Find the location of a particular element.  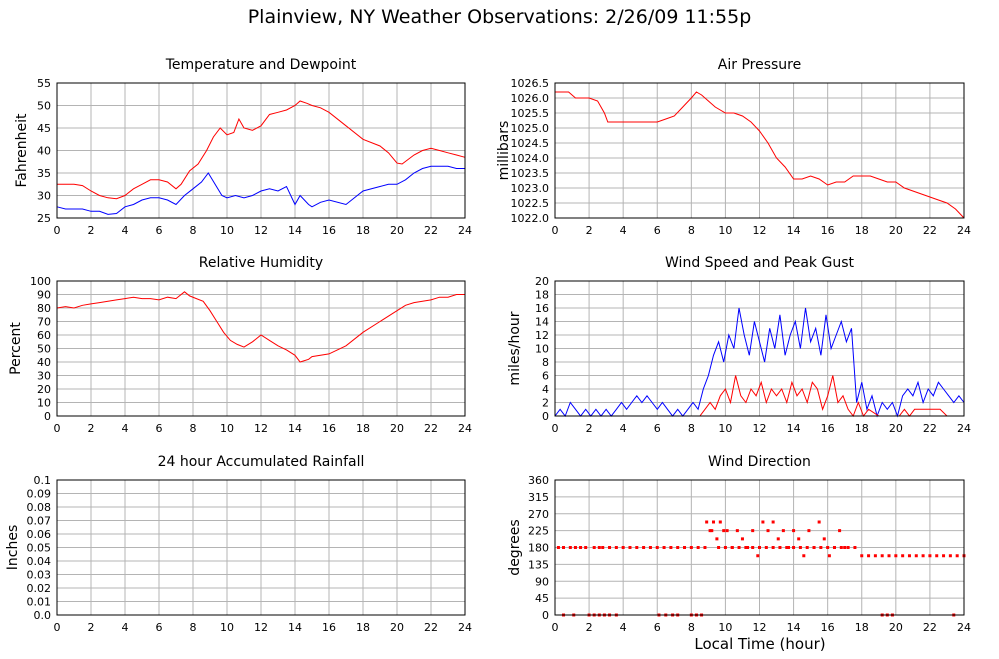

wind-y-tick-label: 18 is located at coordinates (542, 295).